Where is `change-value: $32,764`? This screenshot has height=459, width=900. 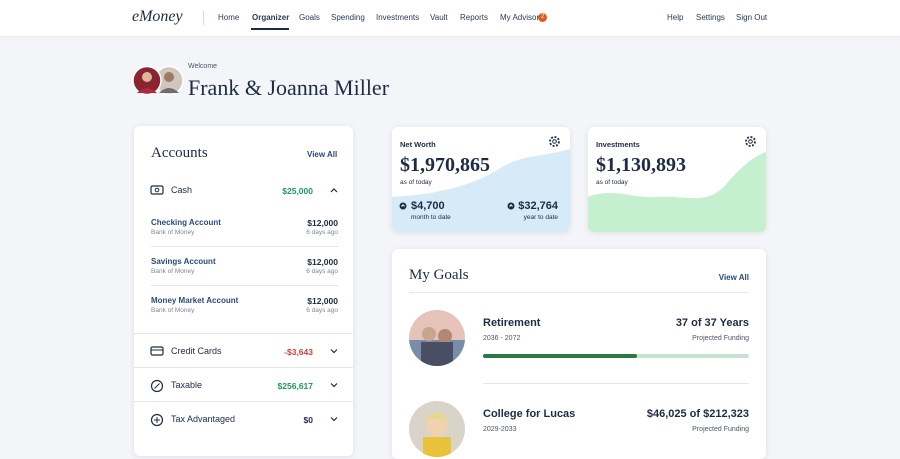
change-value: $32,764 is located at coordinates (538, 206).